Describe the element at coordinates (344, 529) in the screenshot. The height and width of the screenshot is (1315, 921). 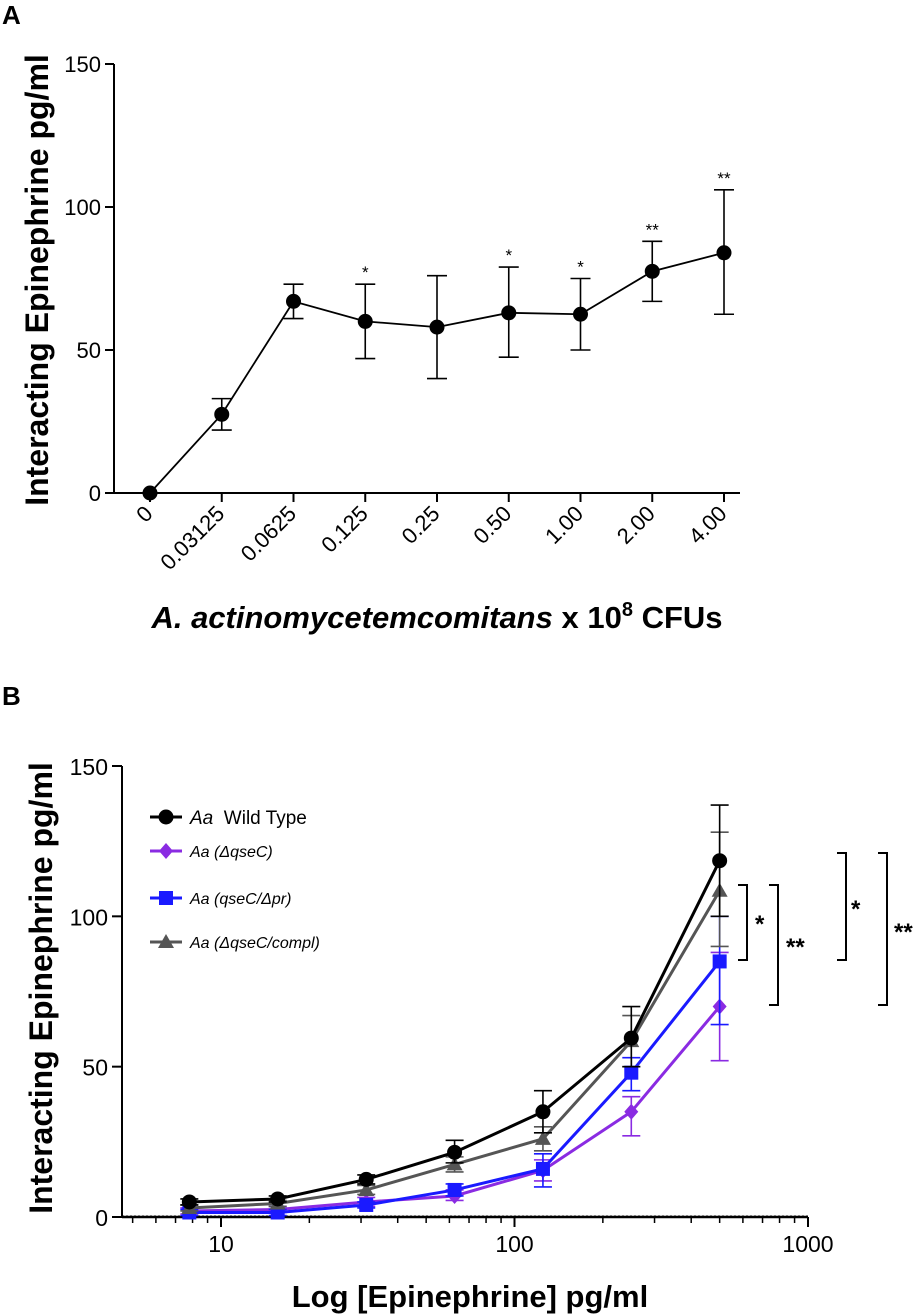
I see `panel-a-x-tick-label: 0.125` at that location.